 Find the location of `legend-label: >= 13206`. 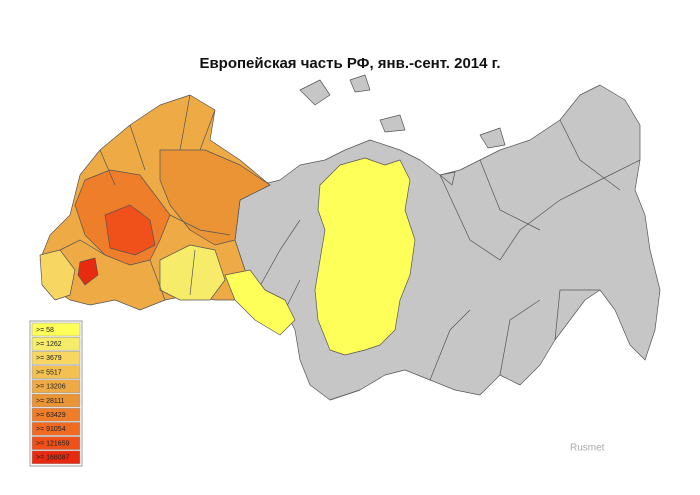

legend-label: >= 13206 is located at coordinates (51, 387).